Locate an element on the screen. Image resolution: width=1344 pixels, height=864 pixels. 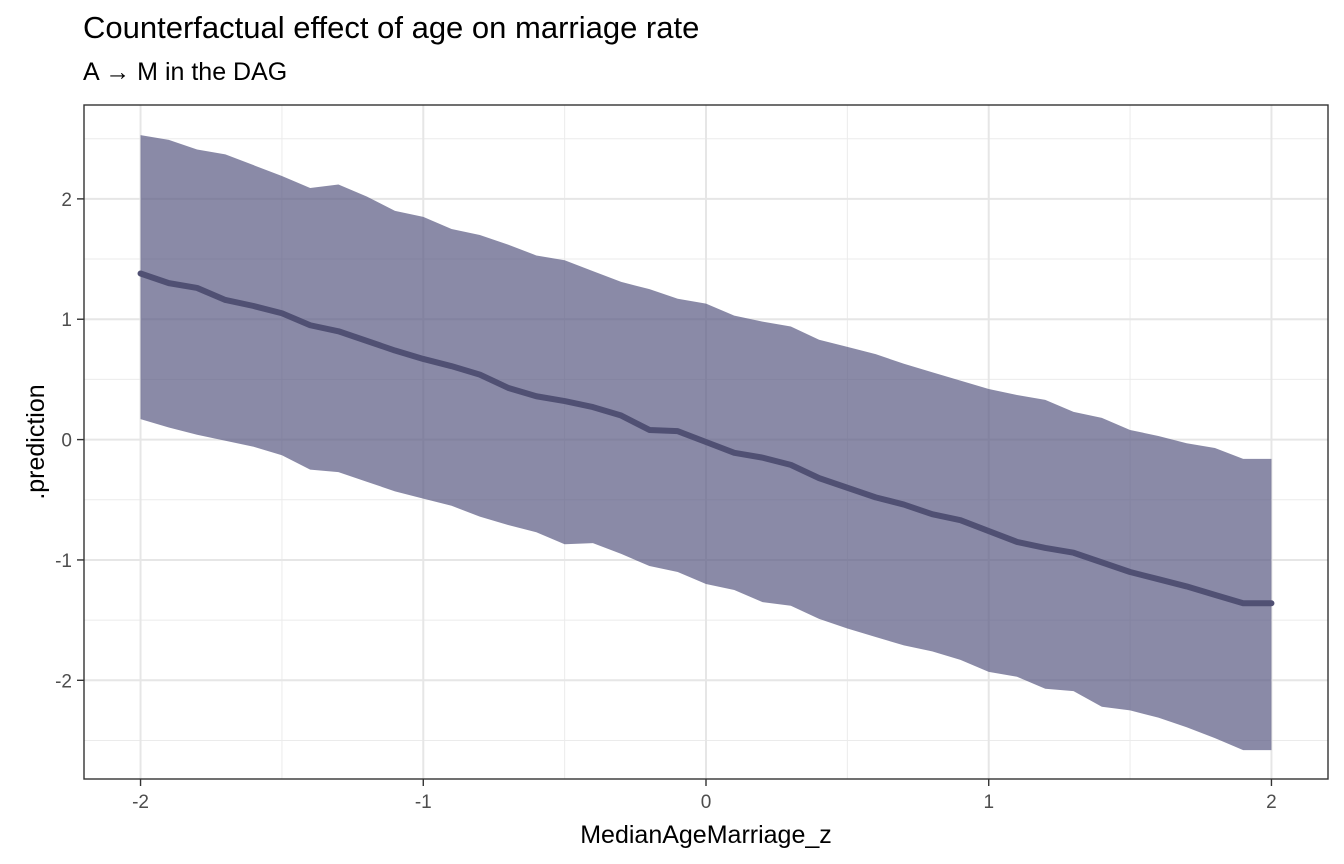
x-tick-label: -2 is located at coordinates (140, 802).